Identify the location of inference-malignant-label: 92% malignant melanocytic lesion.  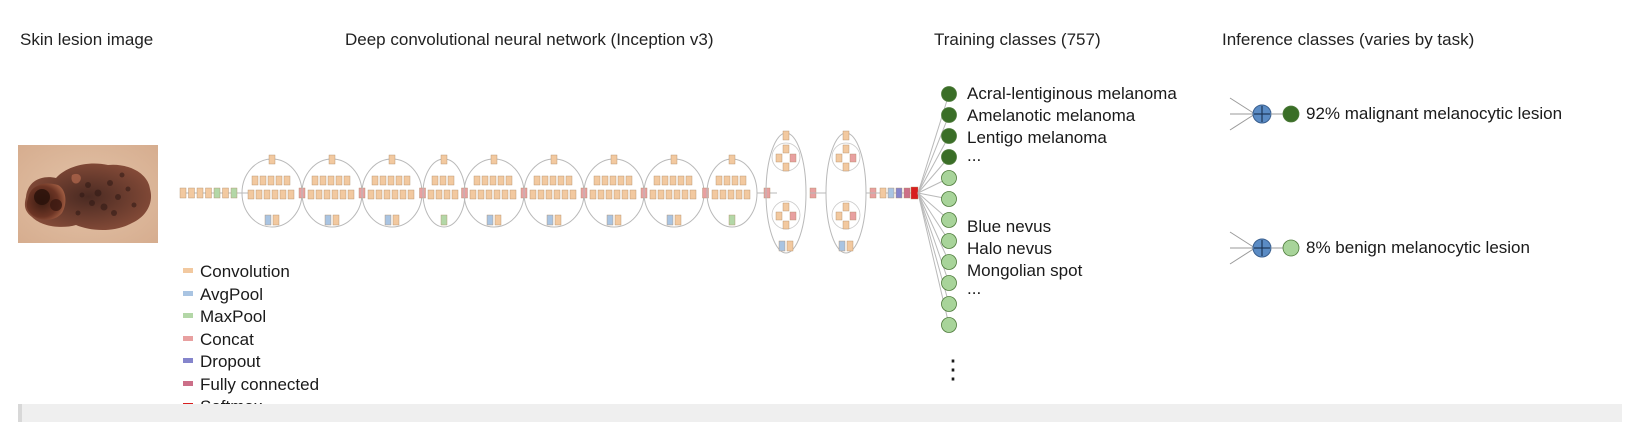
(1434, 113).